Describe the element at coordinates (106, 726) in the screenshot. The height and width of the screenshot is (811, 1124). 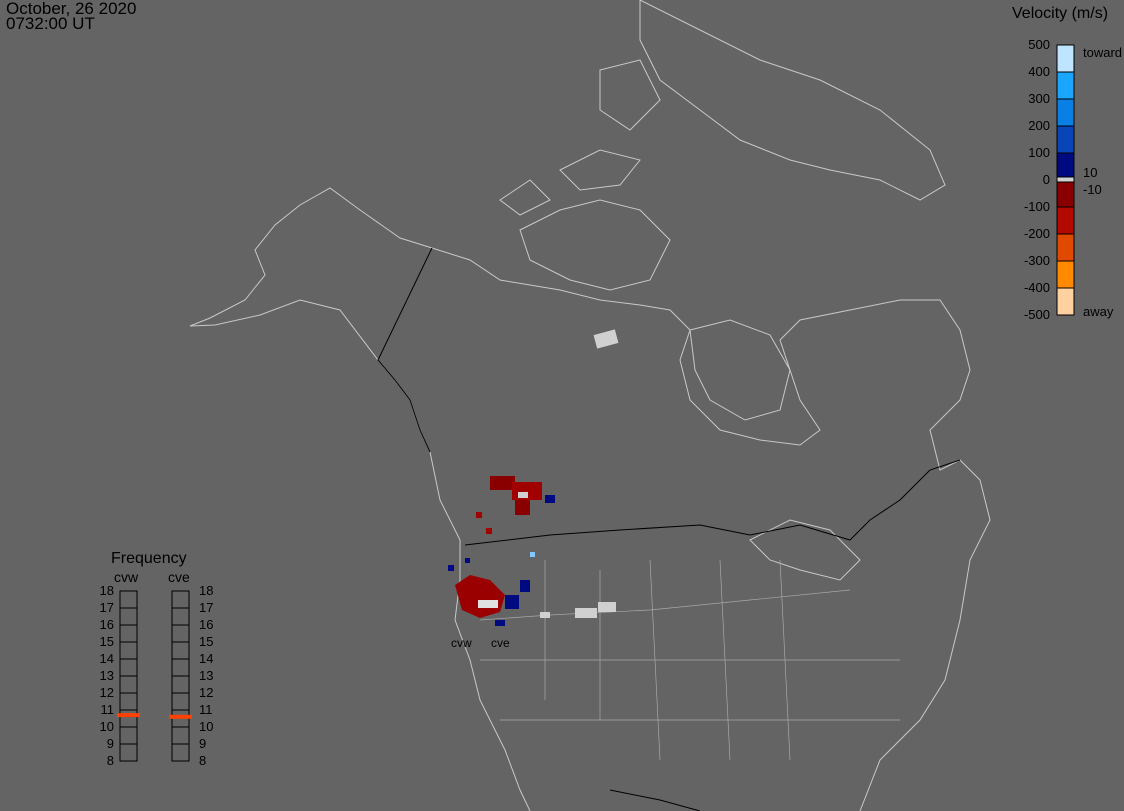
I see `frequency-tick-left: 10` at that location.